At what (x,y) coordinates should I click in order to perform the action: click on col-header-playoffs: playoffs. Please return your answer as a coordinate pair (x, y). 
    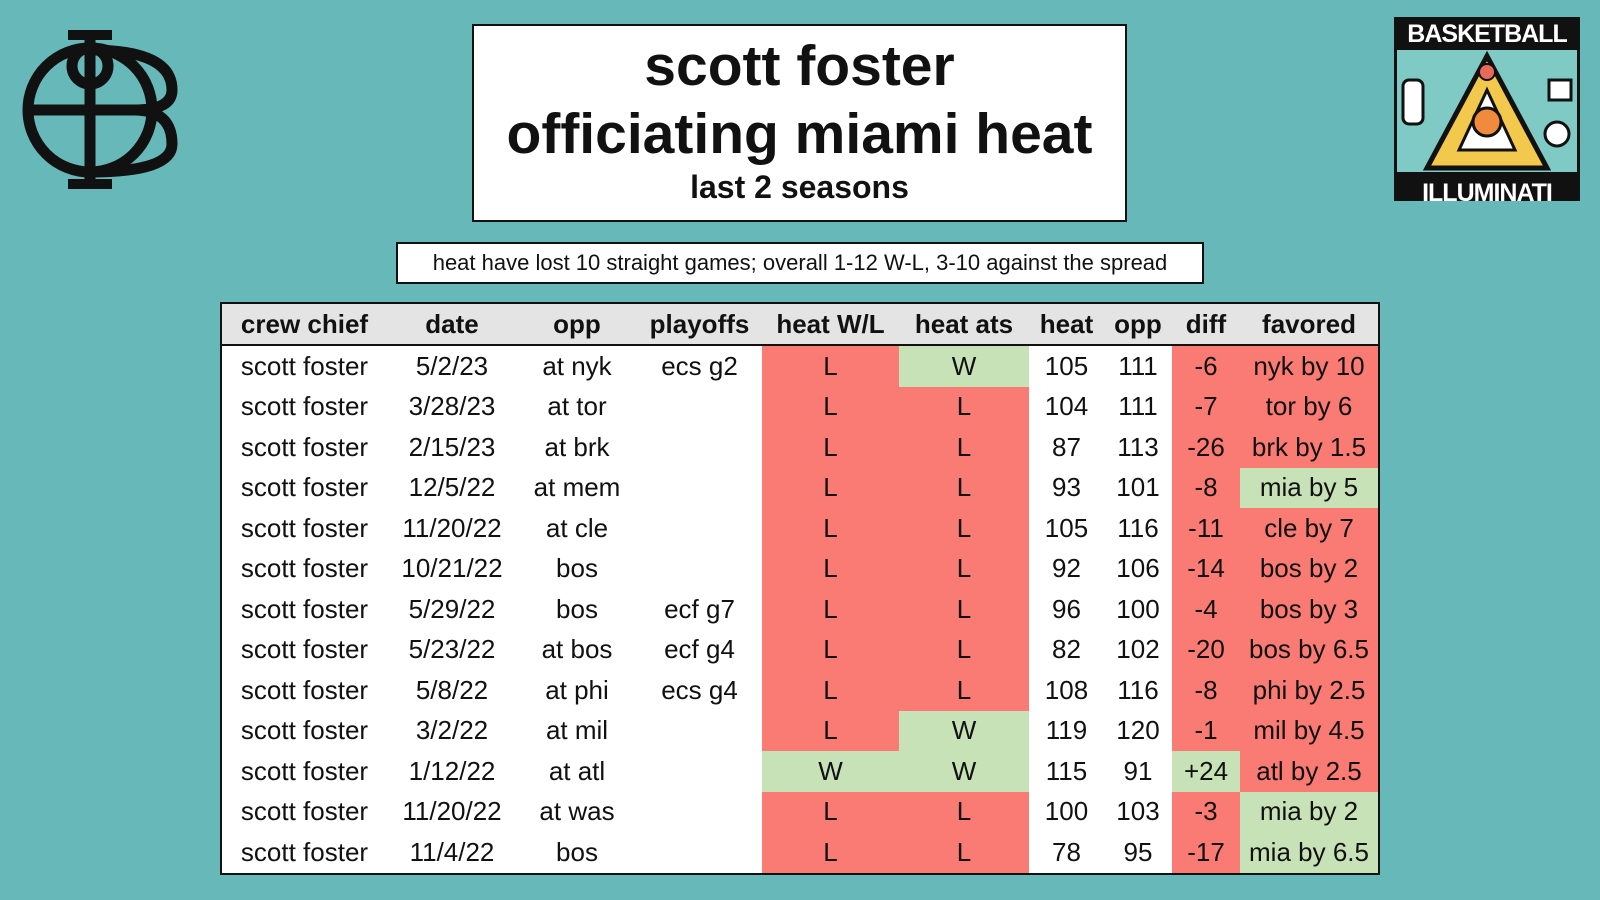
    Looking at the image, I should click on (699, 324).